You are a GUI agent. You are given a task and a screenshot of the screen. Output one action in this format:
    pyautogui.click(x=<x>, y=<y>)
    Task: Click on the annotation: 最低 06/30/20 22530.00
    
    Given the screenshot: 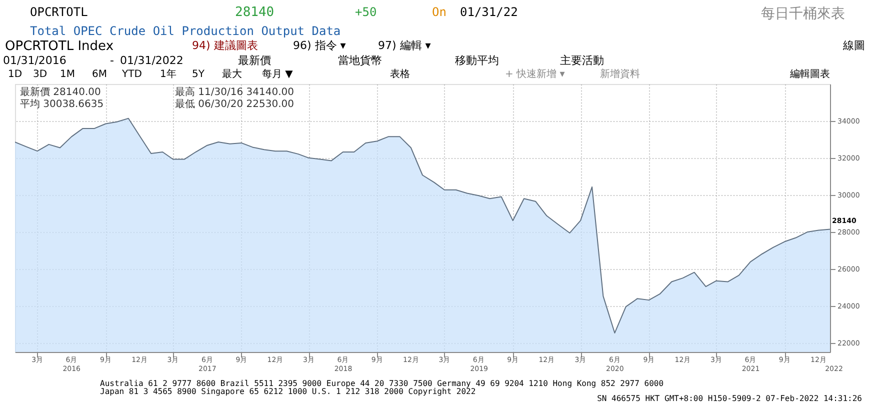 What is the action you would take?
    pyautogui.click(x=234, y=104)
    